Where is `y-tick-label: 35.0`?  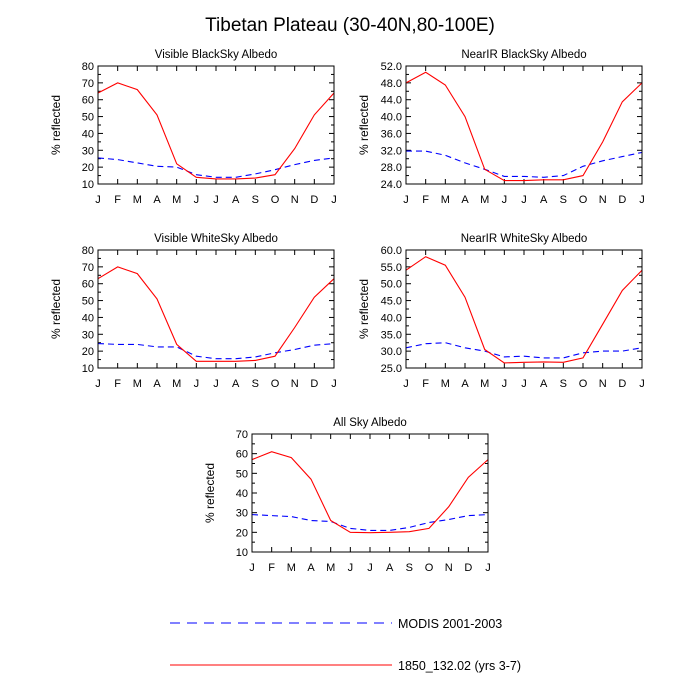 y-tick-label: 35.0 is located at coordinates (391, 335).